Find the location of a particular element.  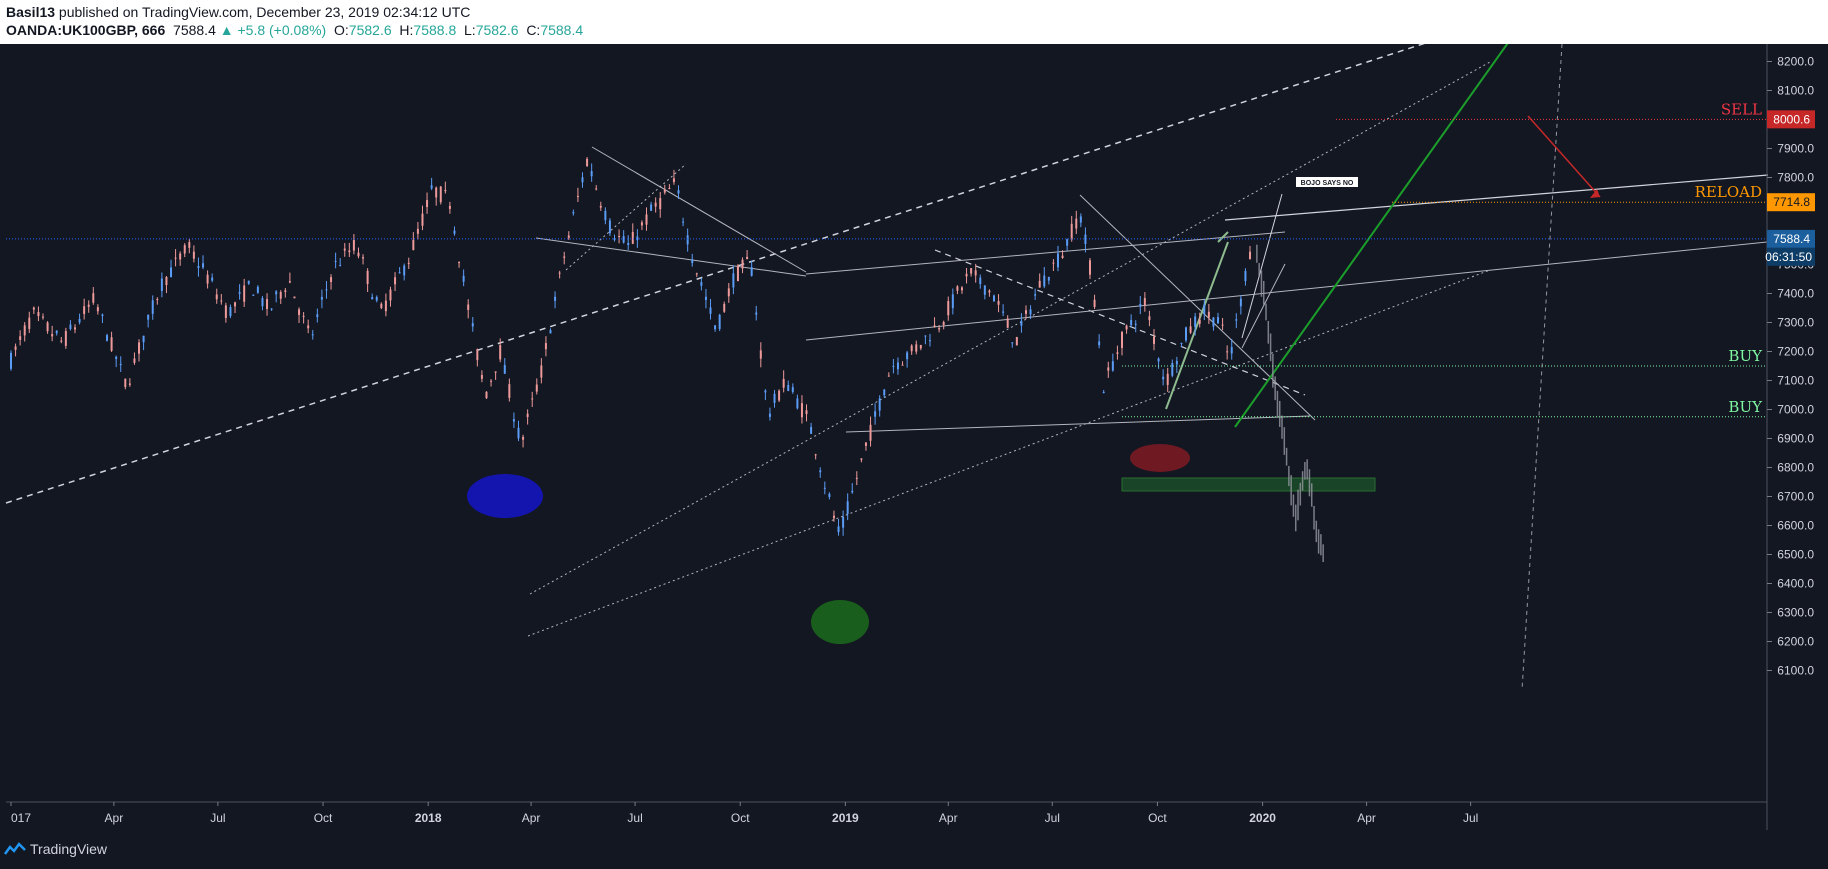

price-change: ▲ +5.8 (+0.08%) is located at coordinates (273, 30).